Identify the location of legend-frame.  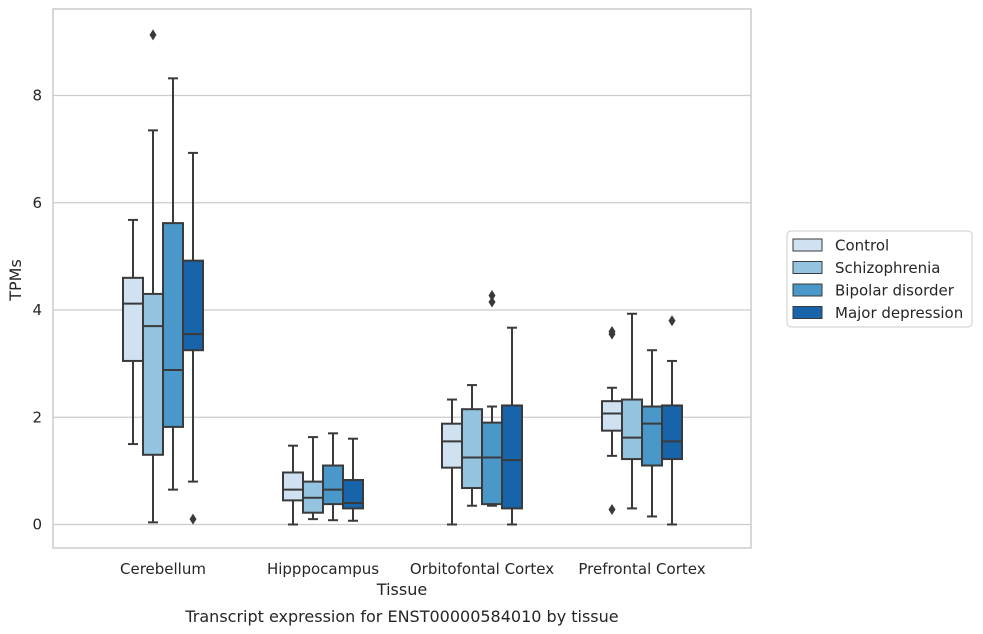
(879, 279).